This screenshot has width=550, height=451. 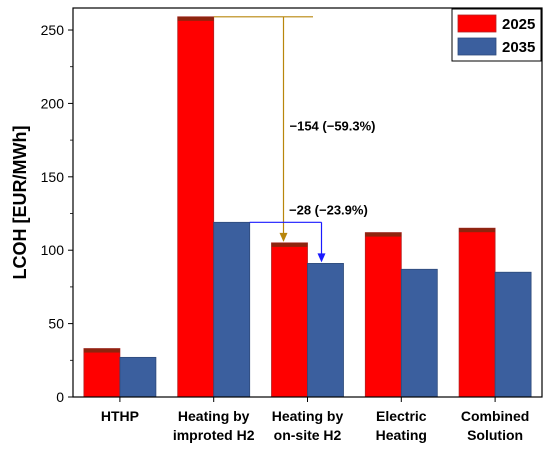 I want to click on x-tick-label-1-1: improted H2, so click(x=214, y=435).